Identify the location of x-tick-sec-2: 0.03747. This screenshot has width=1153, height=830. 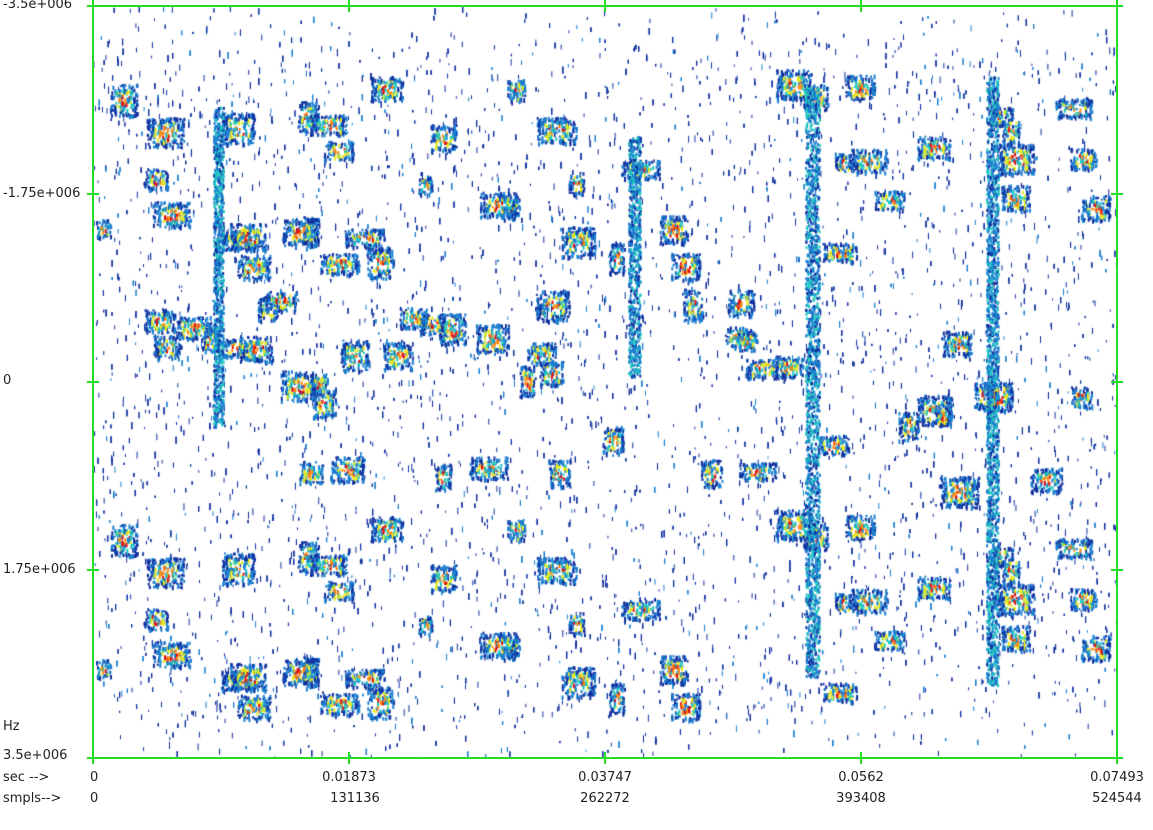
(605, 777).